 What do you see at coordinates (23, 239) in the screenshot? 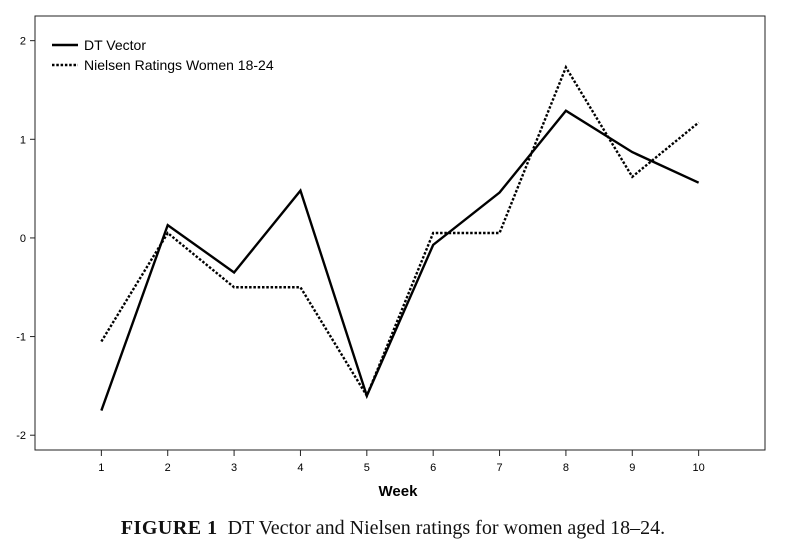
I see `y-tick-label: 0` at bounding box center [23, 239].